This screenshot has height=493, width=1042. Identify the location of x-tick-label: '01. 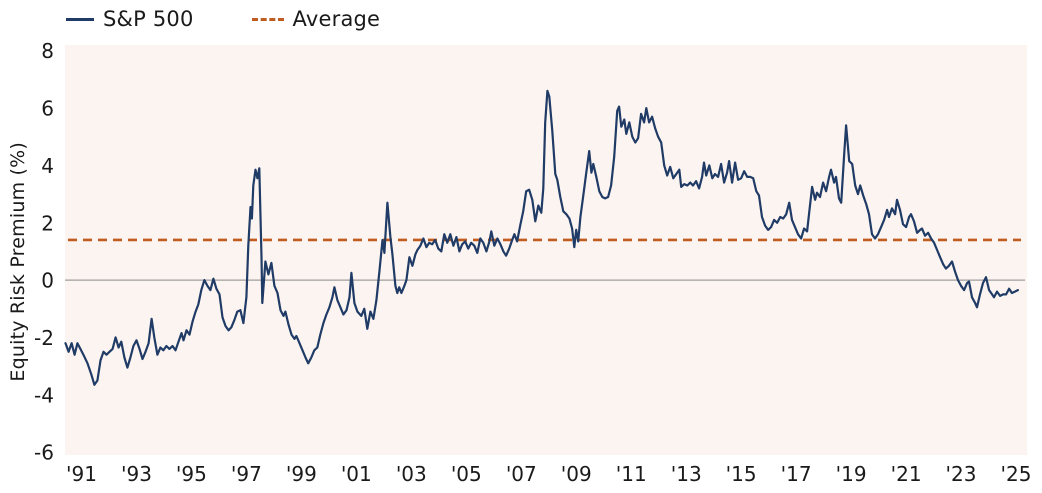
(356, 474).